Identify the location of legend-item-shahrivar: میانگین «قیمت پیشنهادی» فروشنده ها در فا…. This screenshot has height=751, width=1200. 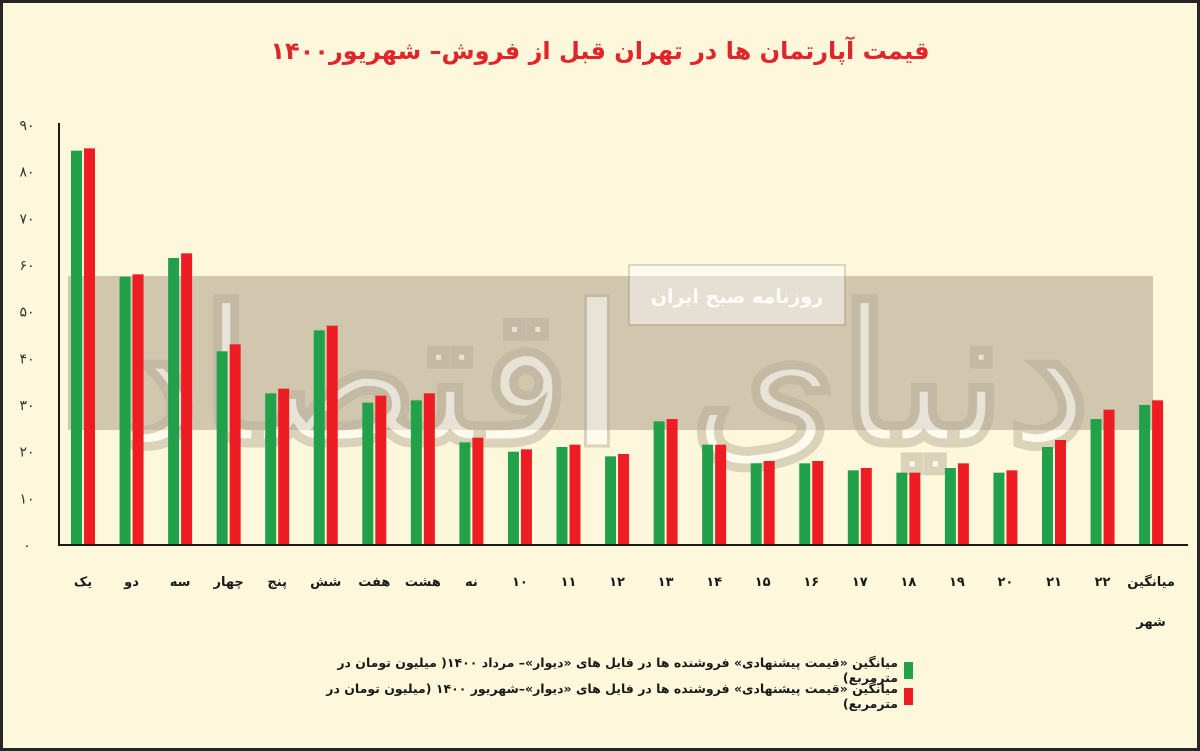
(603, 696).